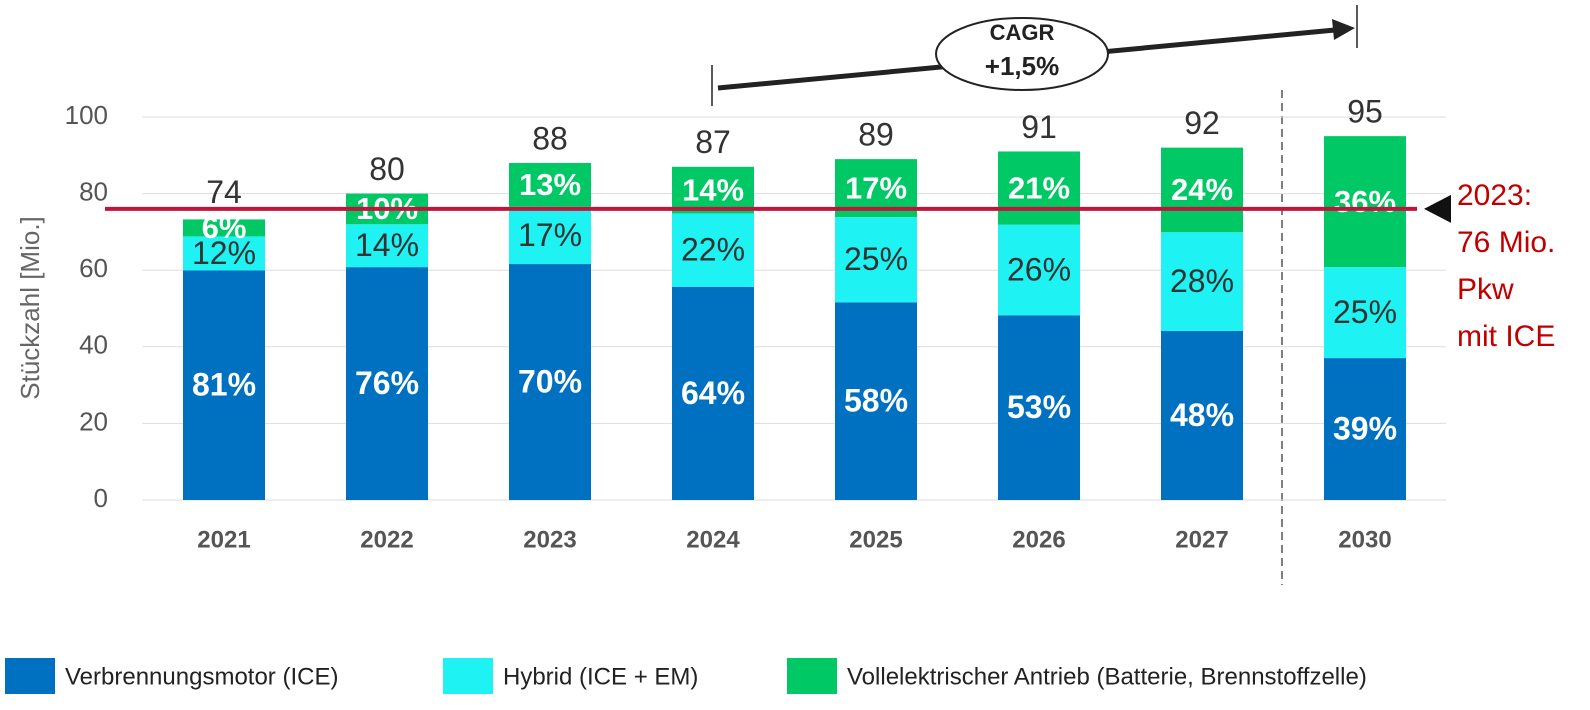 This screenshot has height=710, width=1590. What do you see at coordinates (1494, 195) in the screenshot?
I see `reference-label: 2023:` at bounding box center [1494, 195].